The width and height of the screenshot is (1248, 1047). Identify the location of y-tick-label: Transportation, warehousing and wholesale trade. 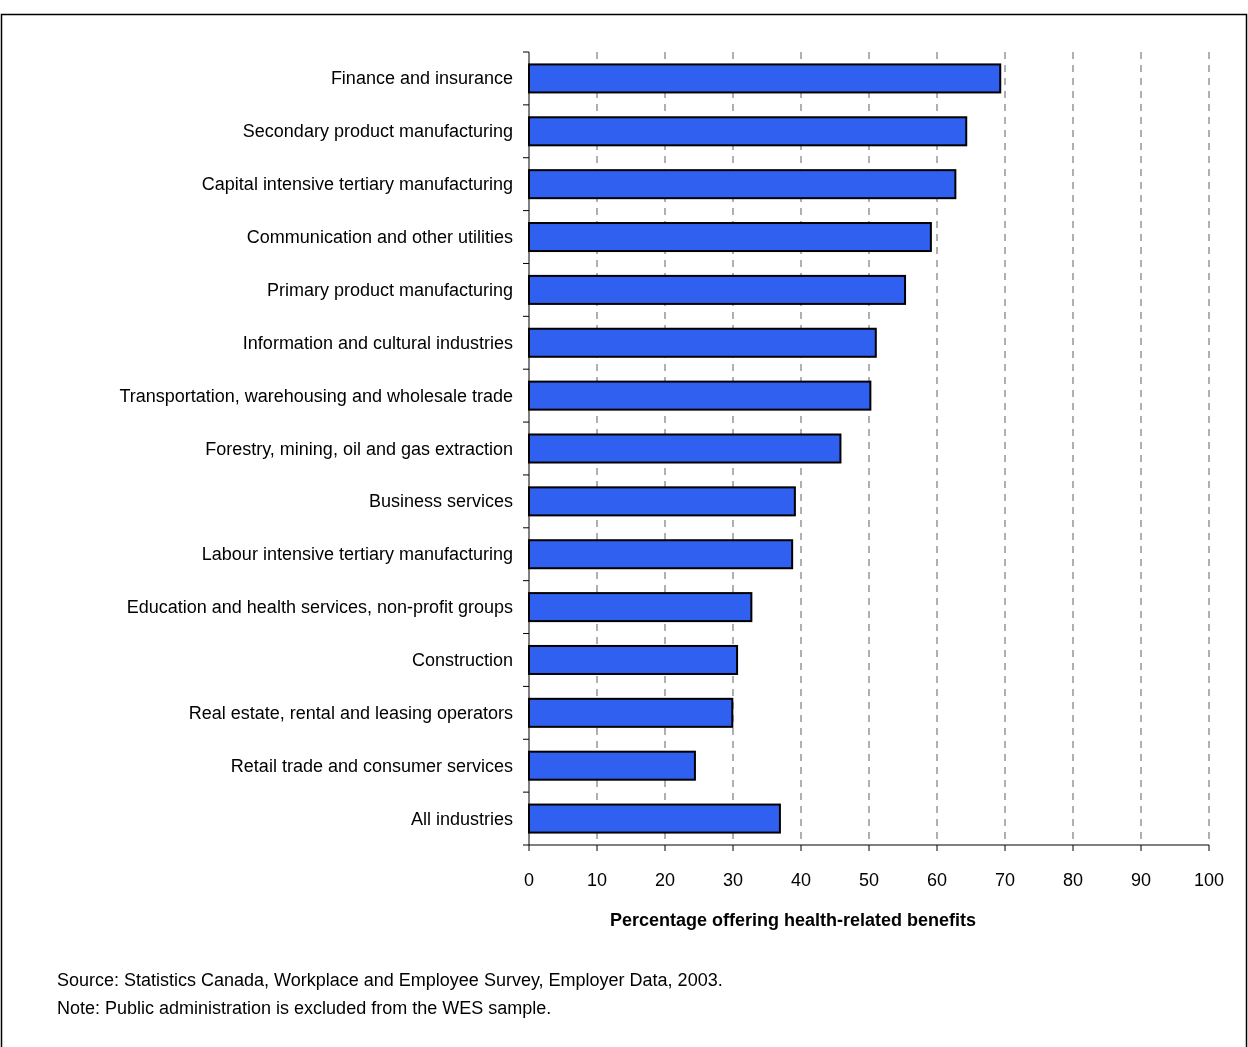
(316, 395).